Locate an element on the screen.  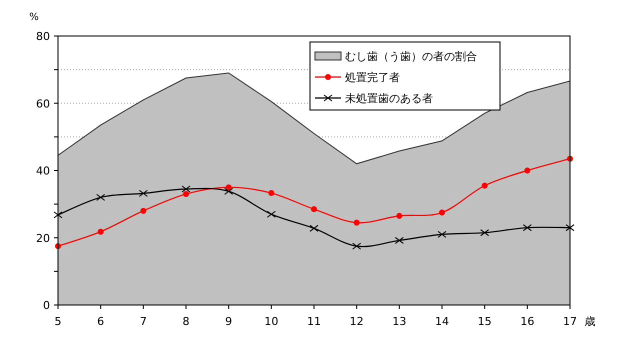
x-tick-label: 9 is located at coordinates (228, 321).